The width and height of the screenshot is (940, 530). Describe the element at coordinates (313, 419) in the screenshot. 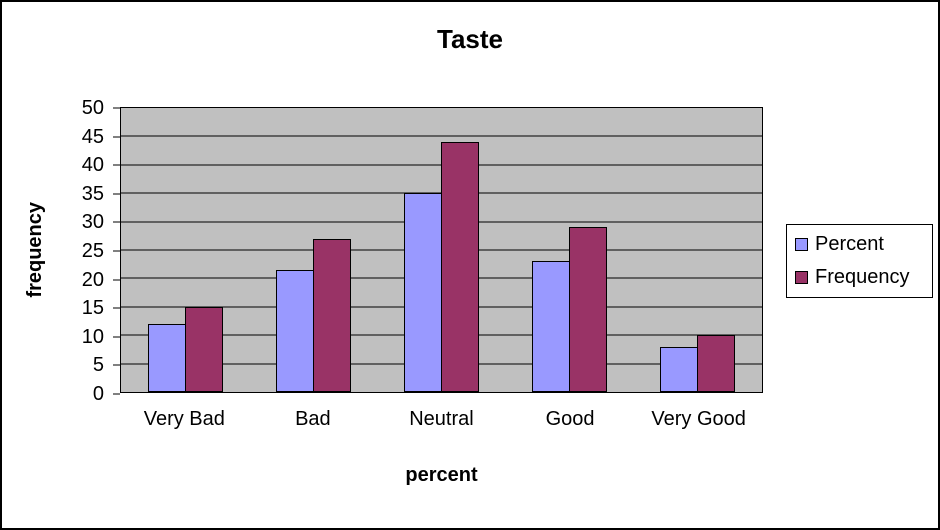

I see `x-tick-label-bad: Bad` at that location.